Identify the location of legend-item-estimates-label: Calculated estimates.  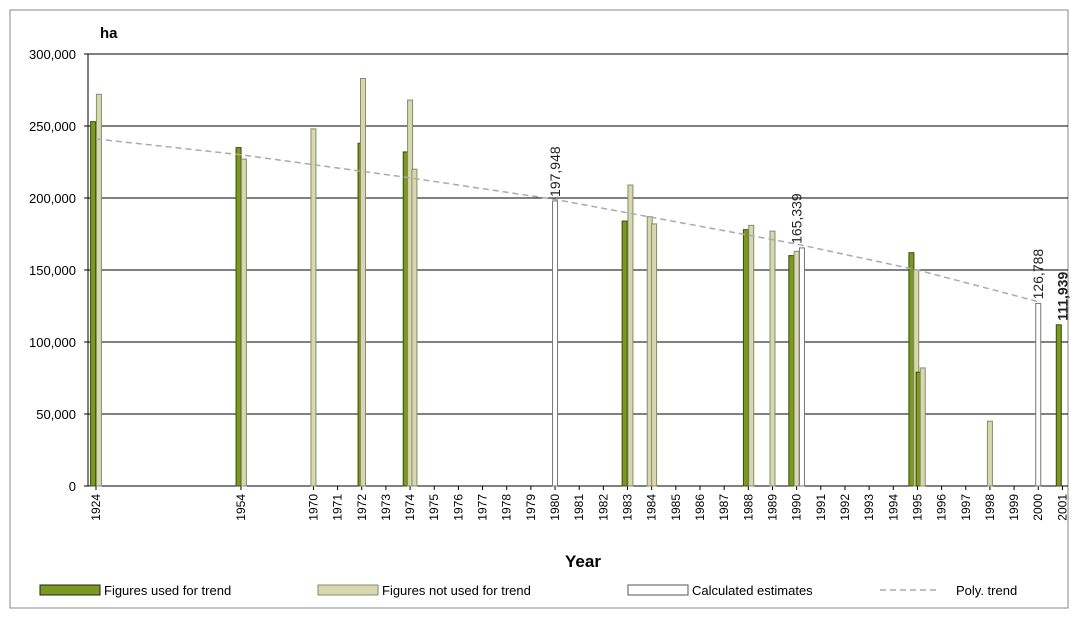
(752, 590).